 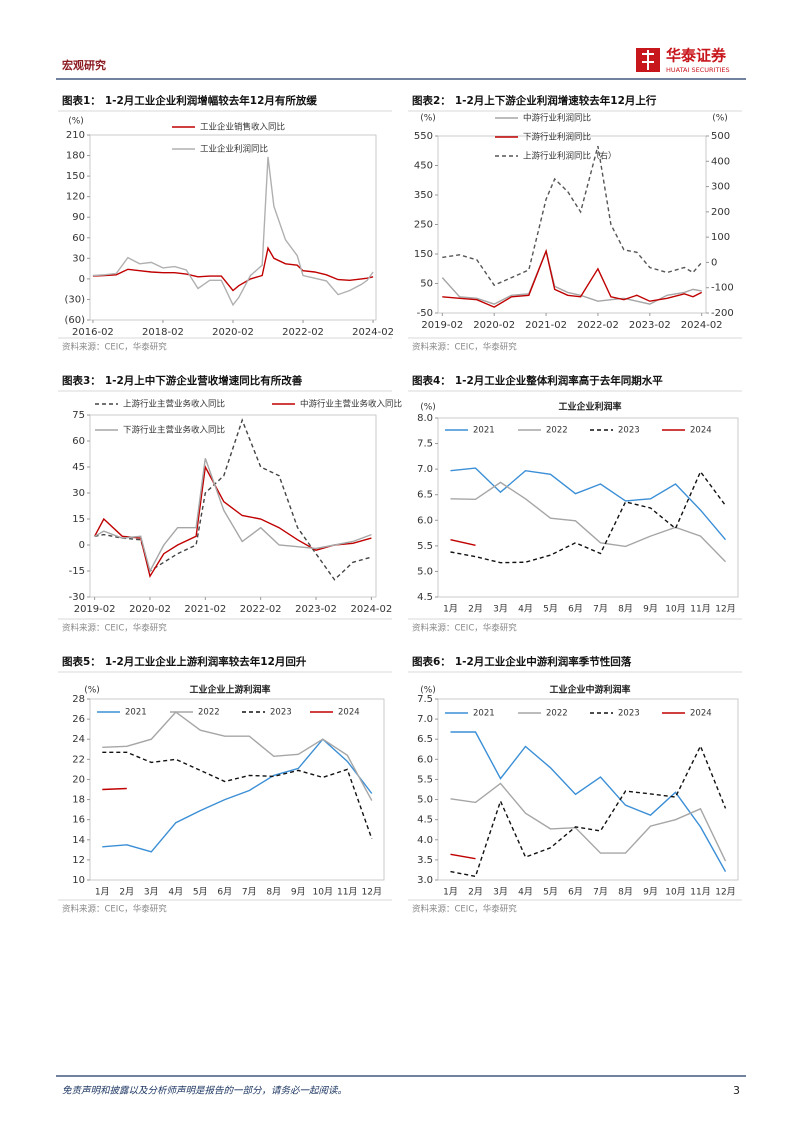 I want to click on figure-label: 图表2：, so click(x=431, y=100).